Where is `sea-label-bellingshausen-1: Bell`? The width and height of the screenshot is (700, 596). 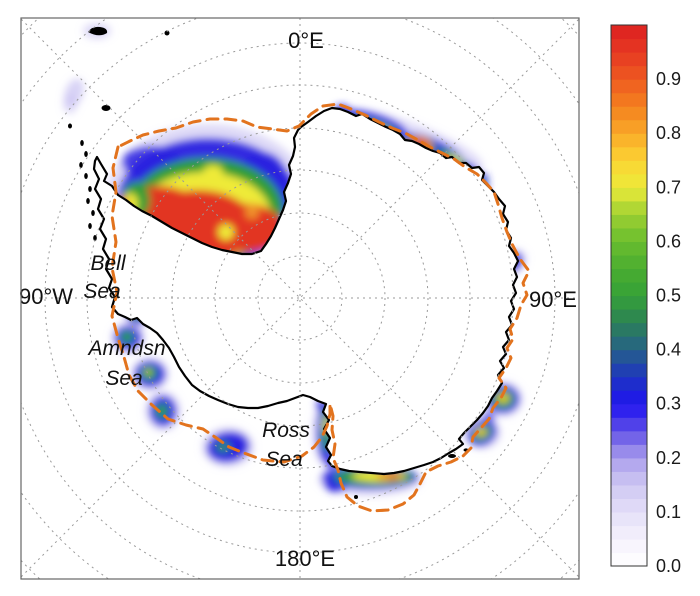 sea-label-bellingshausen-1: Bell is located at coordinates (108, 263).